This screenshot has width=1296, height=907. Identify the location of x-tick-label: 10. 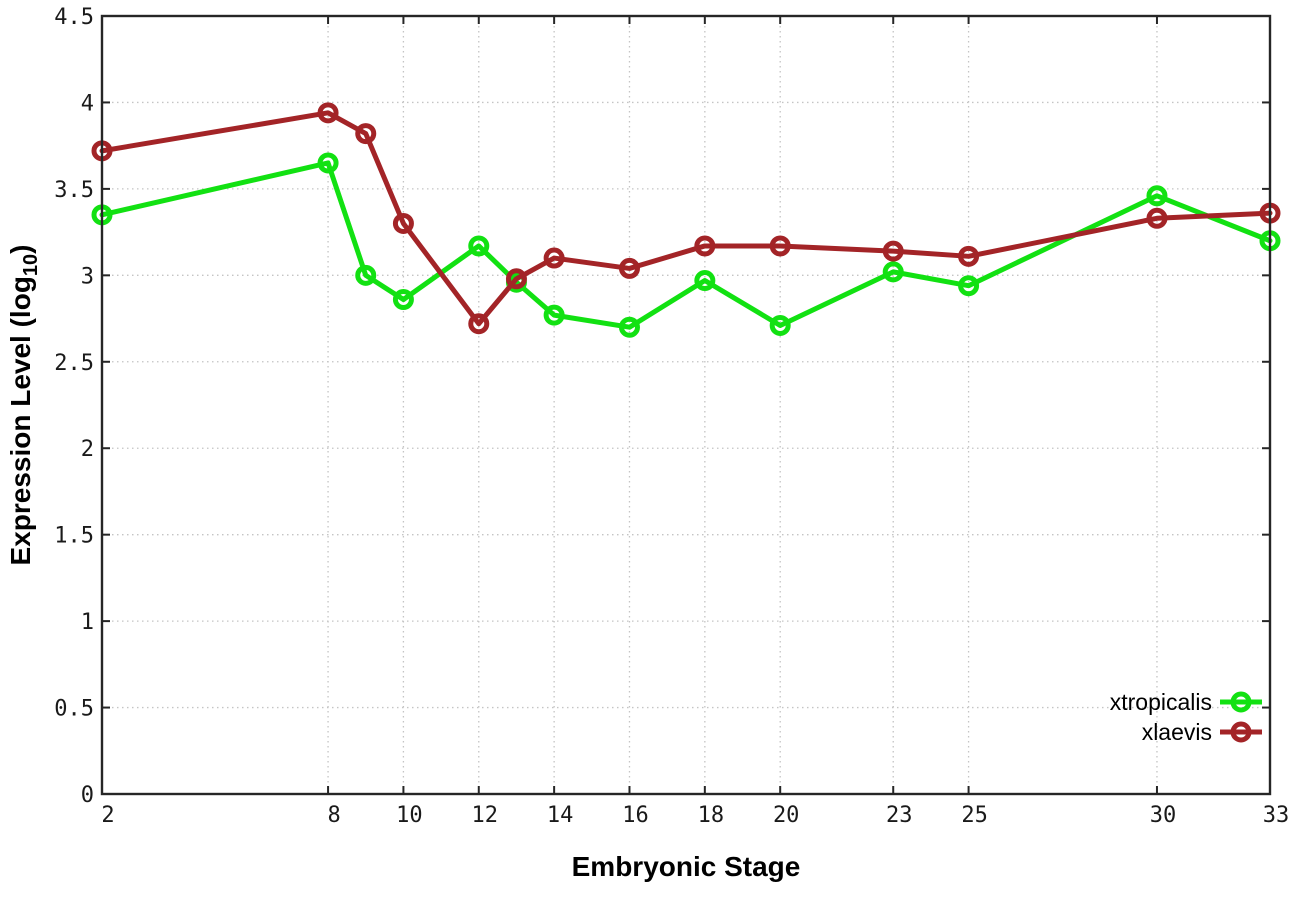
(409, 815).